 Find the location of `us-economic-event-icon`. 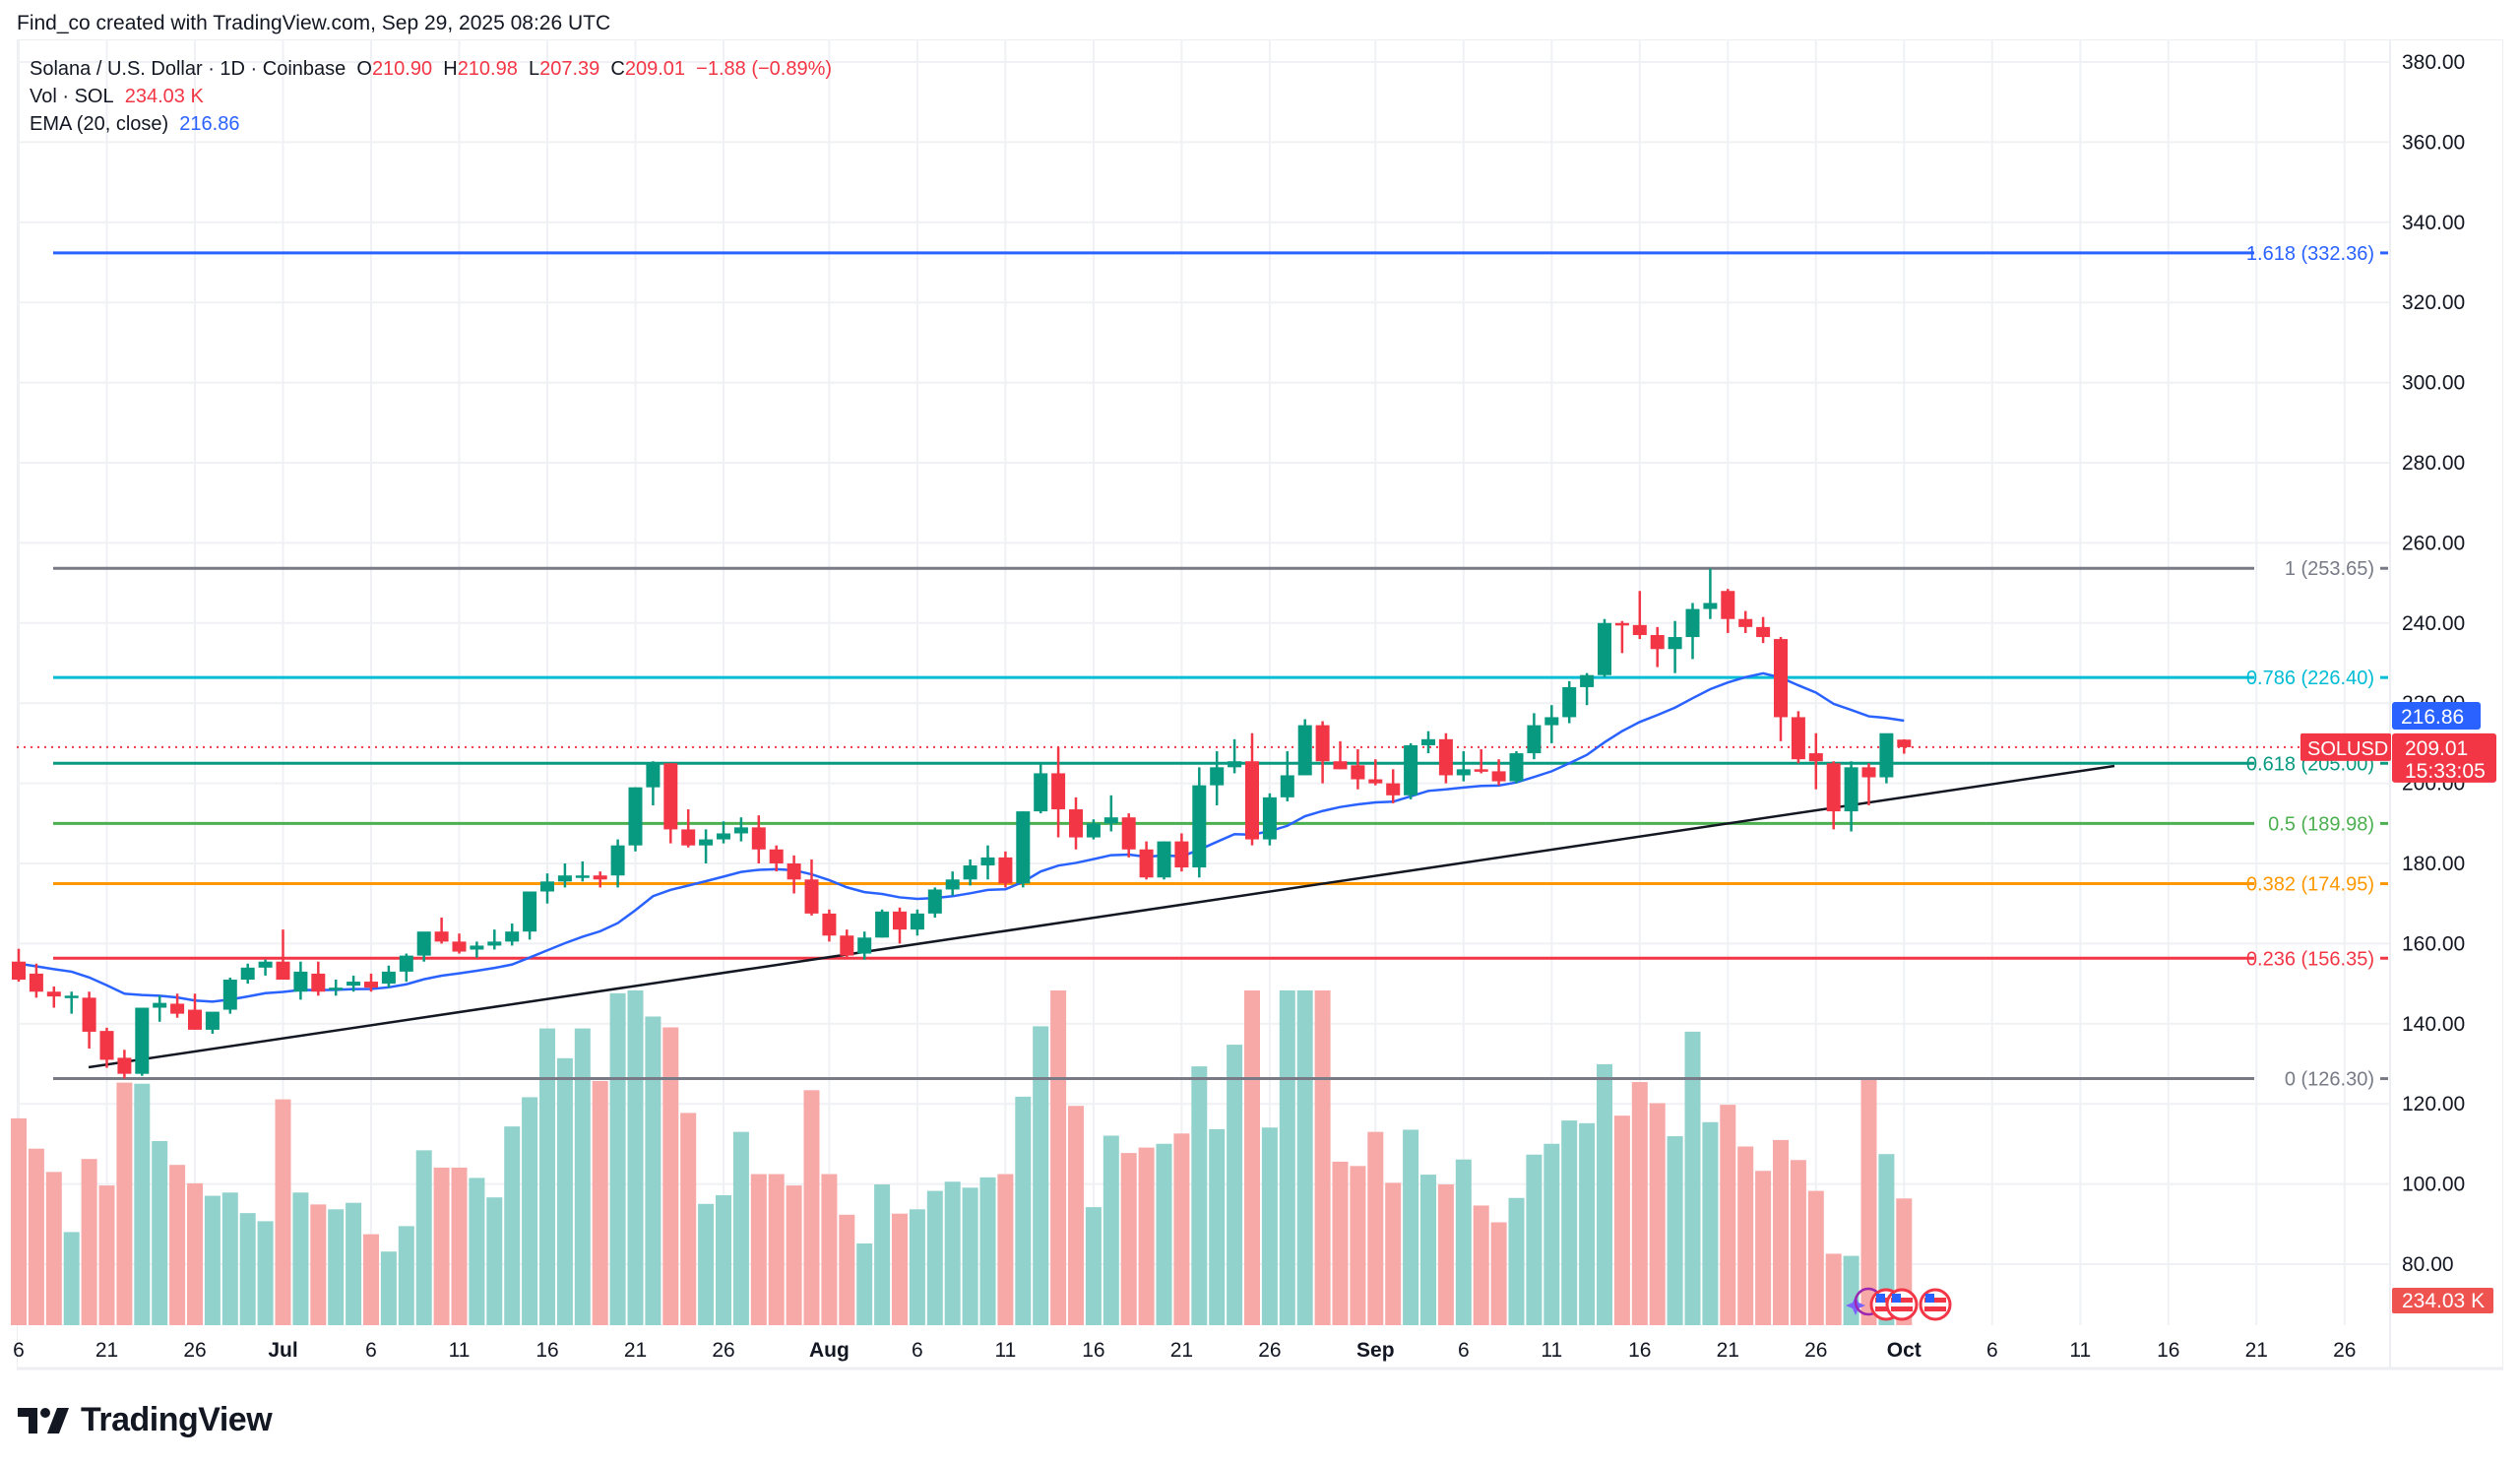

us-economic-event-icon is located at coordinates (1902, 1304).